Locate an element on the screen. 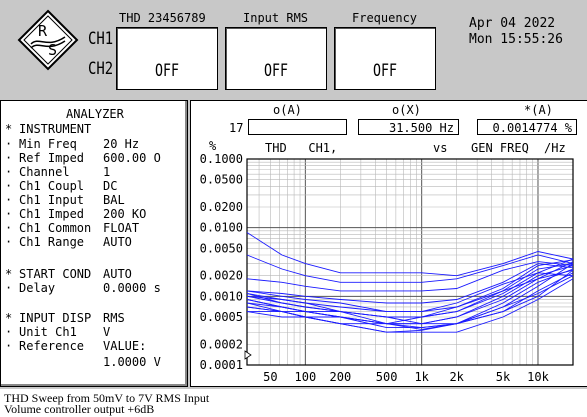  setting-row: * START COND AUTO is located at coordinates (68, 274).